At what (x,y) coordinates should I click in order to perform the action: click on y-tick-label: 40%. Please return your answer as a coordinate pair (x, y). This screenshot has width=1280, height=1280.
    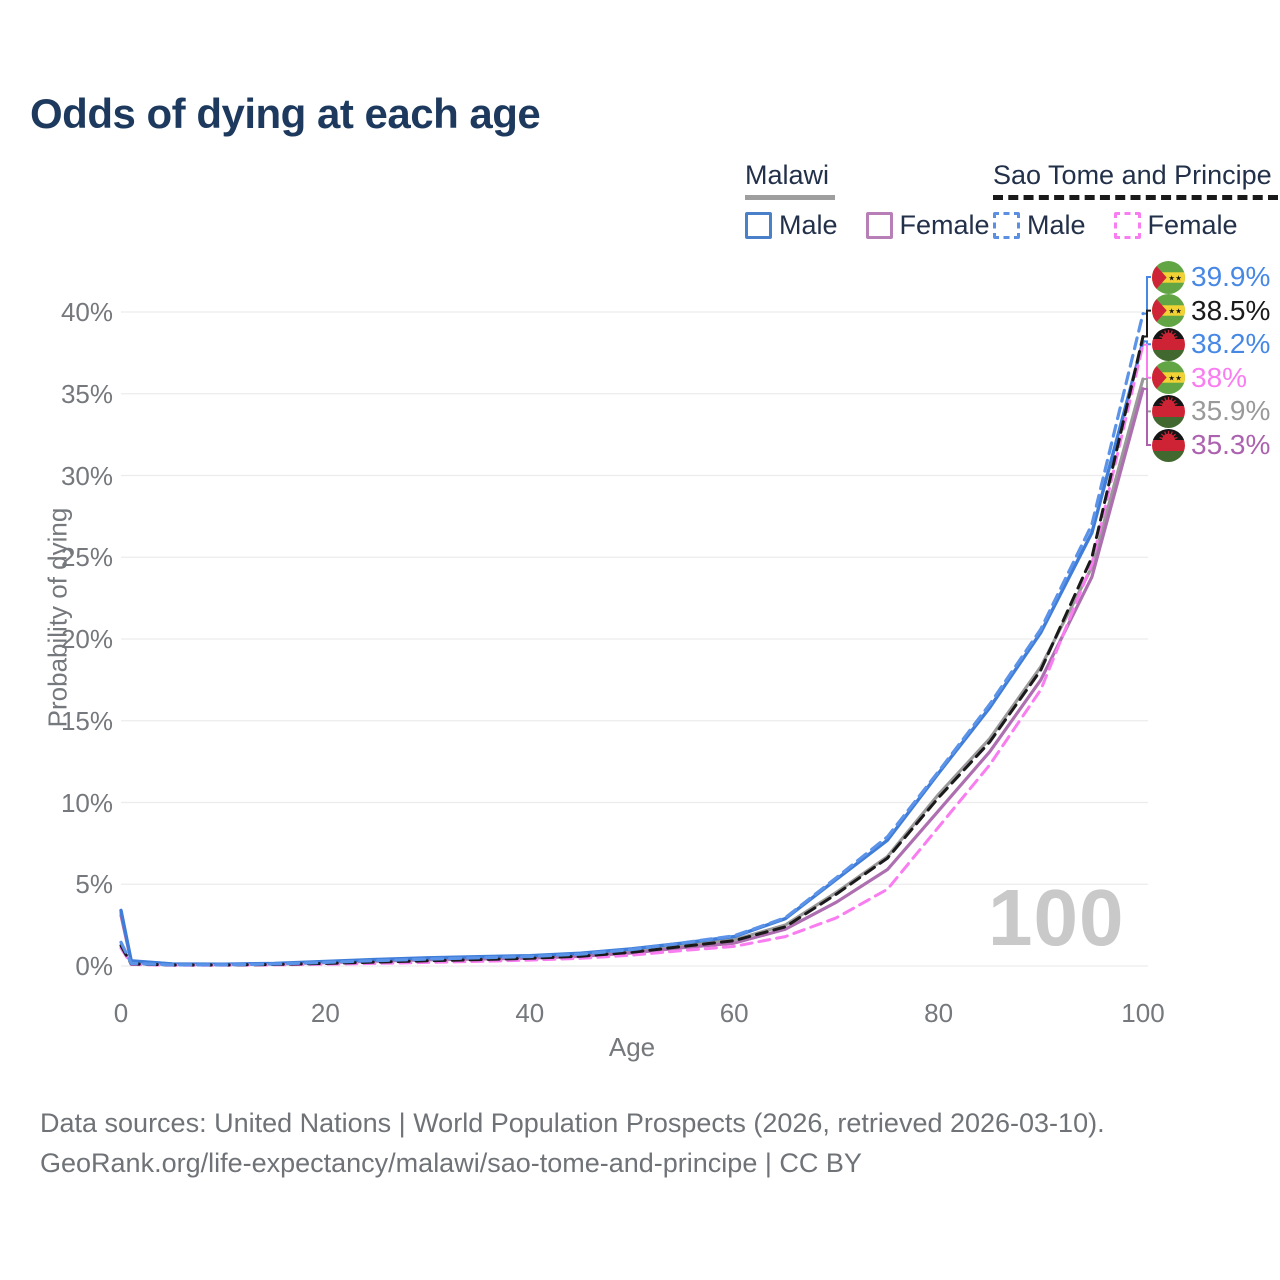
    Looking at the image, I should click on (86, 312).